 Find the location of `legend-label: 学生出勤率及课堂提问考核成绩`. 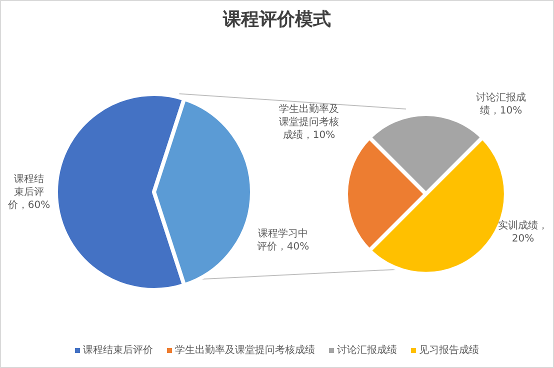

legend-label: 学生出勤率及课堂提问考核成绩 is located at coordinates (245, 350).